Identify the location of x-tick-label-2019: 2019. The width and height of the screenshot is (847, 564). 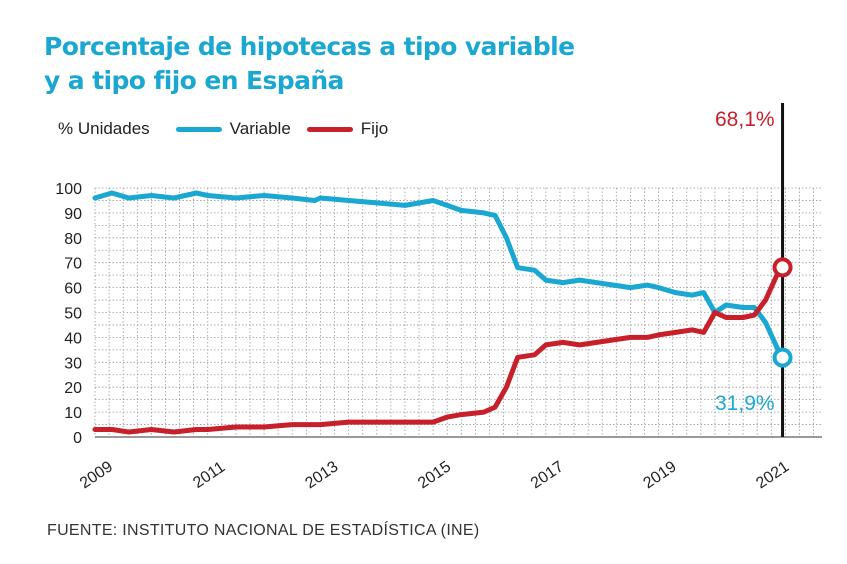
(660, 475).